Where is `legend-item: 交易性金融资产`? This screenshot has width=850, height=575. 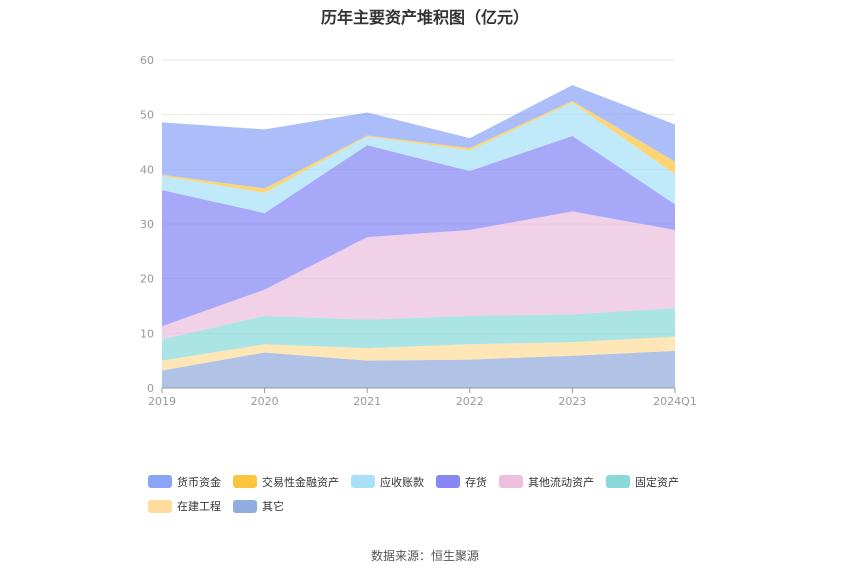 legend-item: 交易性金融资产 is located at coordinates (286, 482).